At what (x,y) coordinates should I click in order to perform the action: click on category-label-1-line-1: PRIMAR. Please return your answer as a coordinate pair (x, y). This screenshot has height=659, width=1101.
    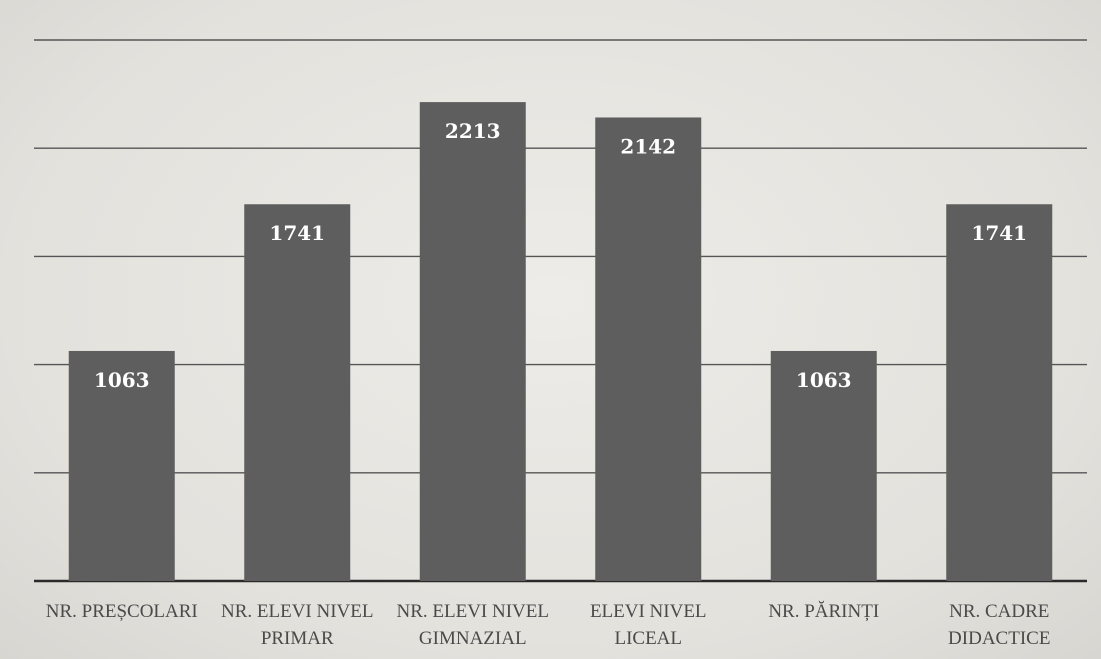
    Looking at the image, I should click on (297, 638).